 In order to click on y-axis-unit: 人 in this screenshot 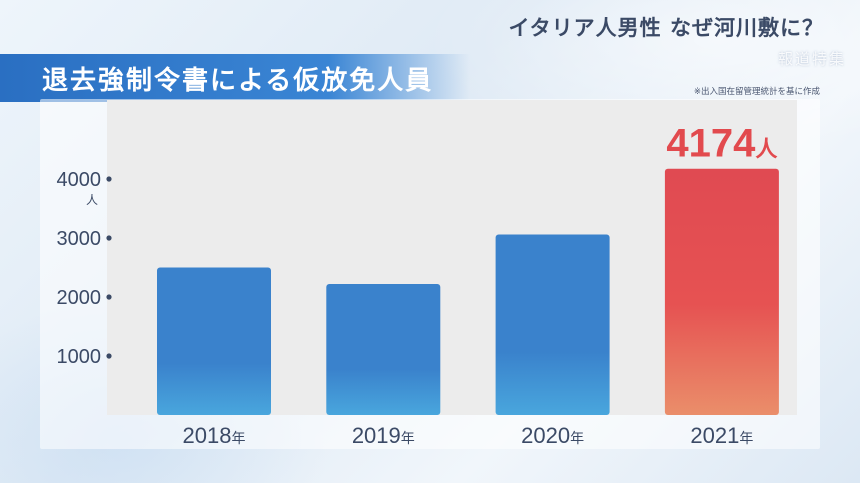, I will do `click(92, 200)`.